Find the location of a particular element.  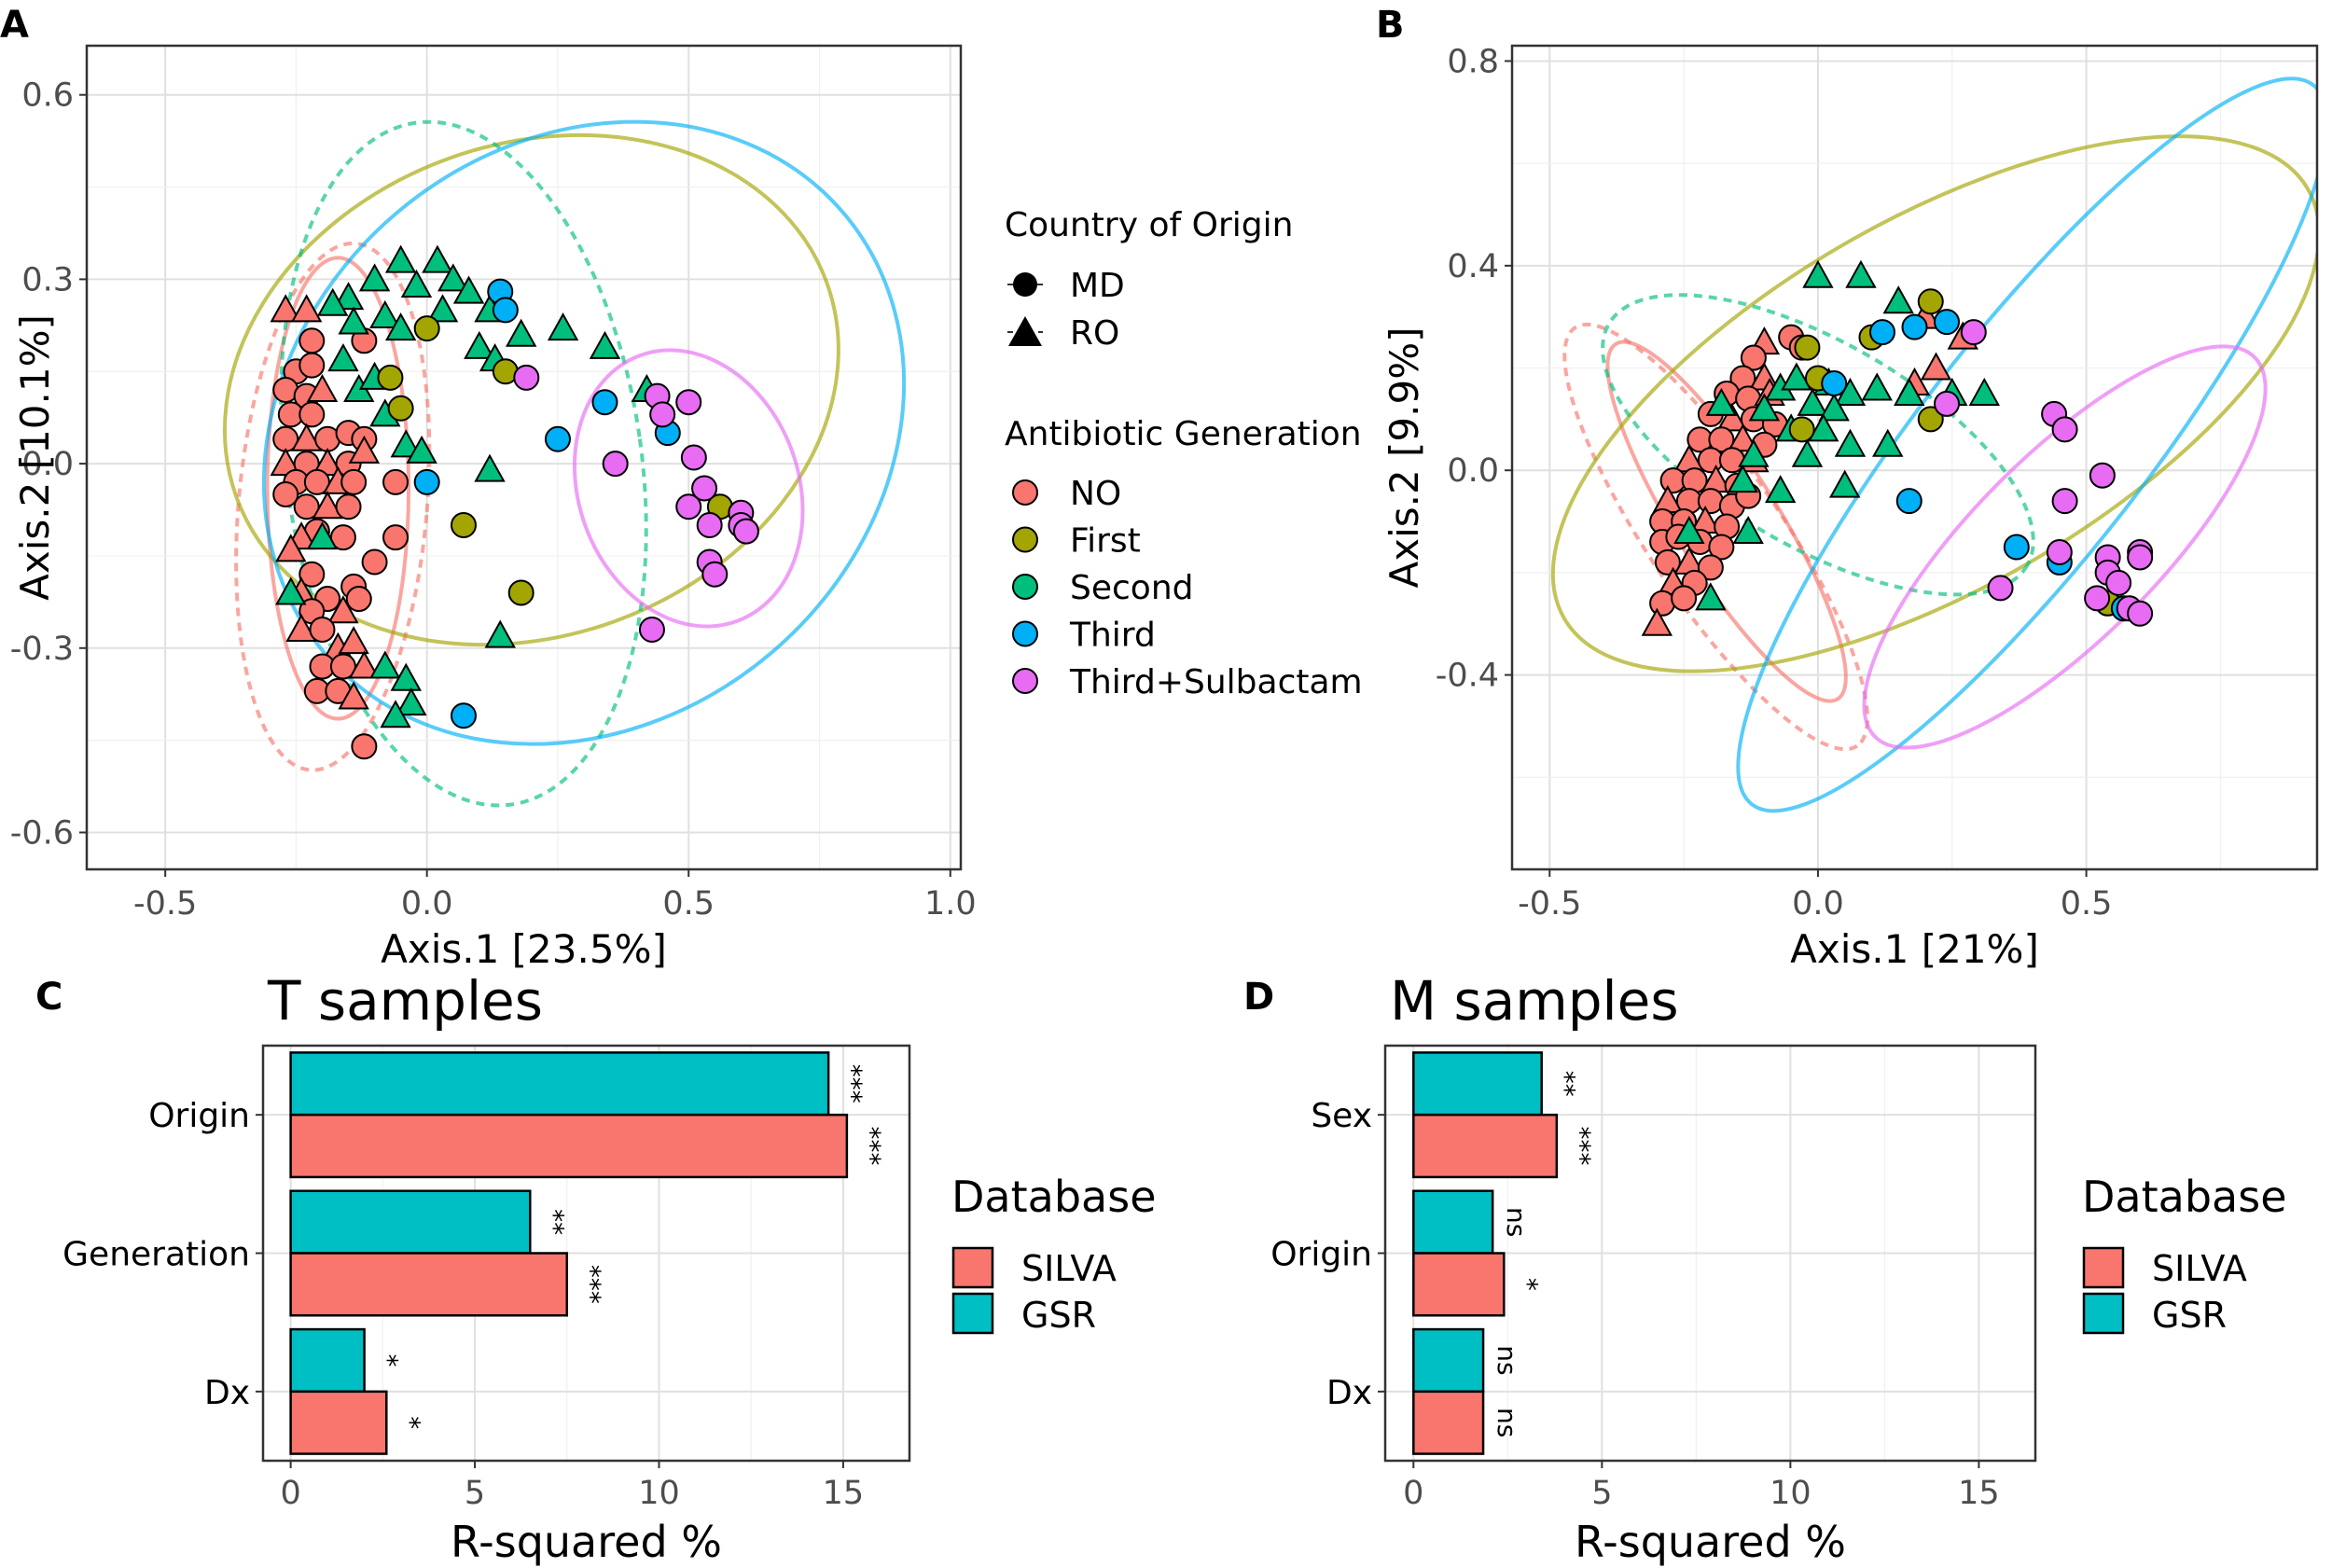

ellipse-third-sulbactam-md is located at coordinates (688, 488).